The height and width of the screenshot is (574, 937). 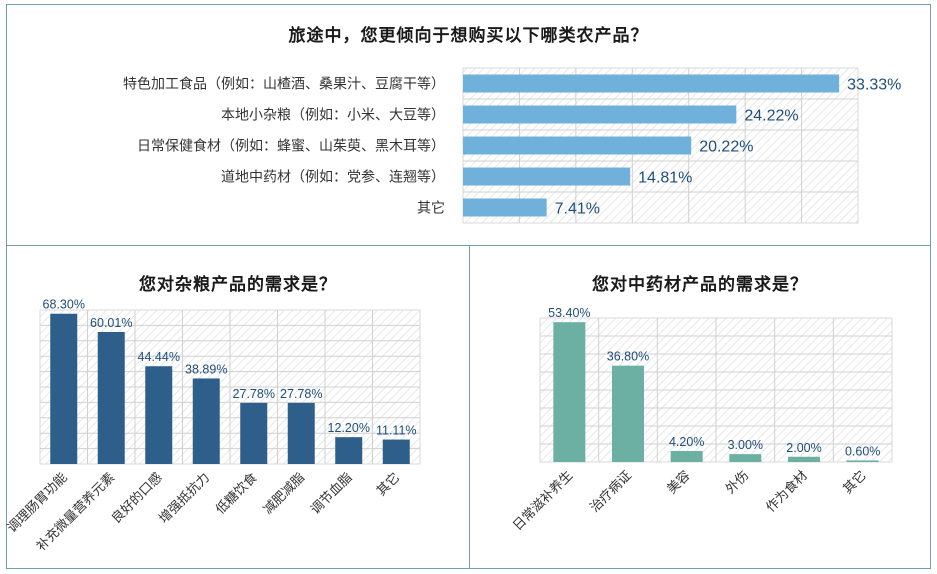 I want to click on category-label: 特色加工食品（例如：山楂酒、桑果汁、豆腐干等）, so click(x=284, y=84).